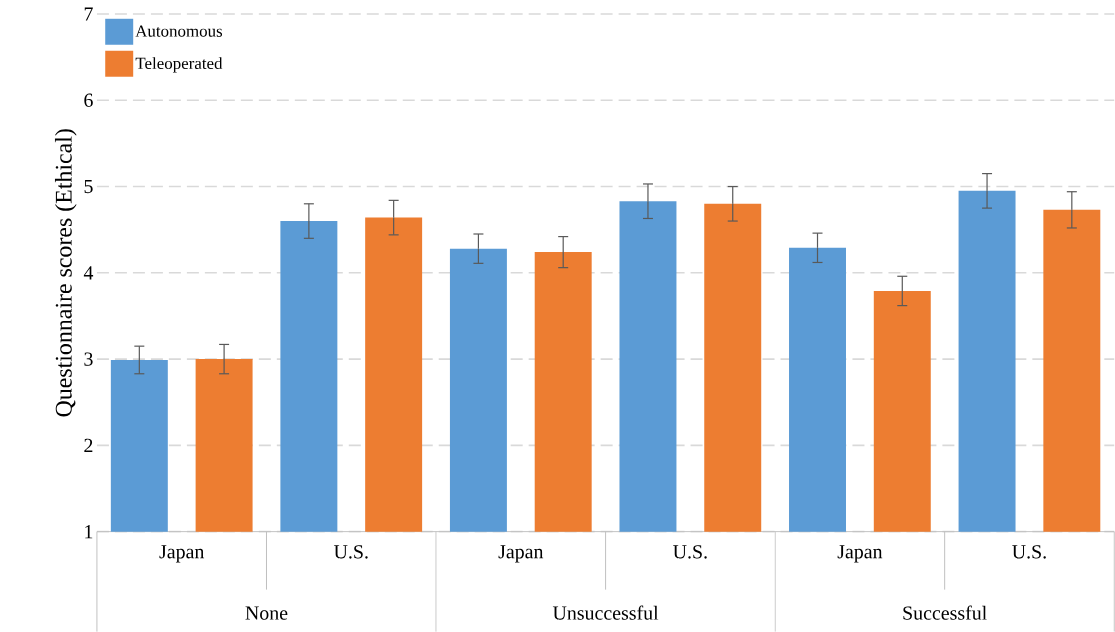 Image resolution: width=1115 pixels, height=632 pixels. What do you see at coordinates (88, 359) in the screenshot?
I see `y-tick-label: 3` at bounding box center [88, 359].